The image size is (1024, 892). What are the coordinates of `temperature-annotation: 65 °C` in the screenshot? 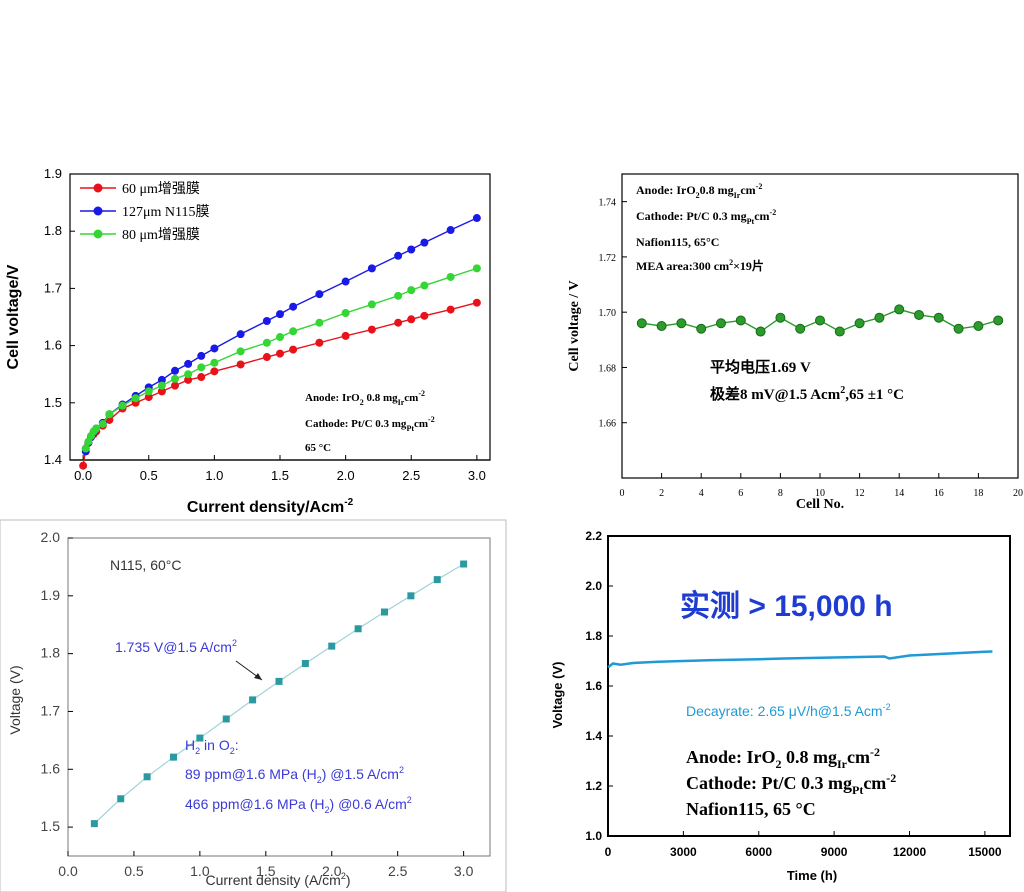 It's located at (318, 448).